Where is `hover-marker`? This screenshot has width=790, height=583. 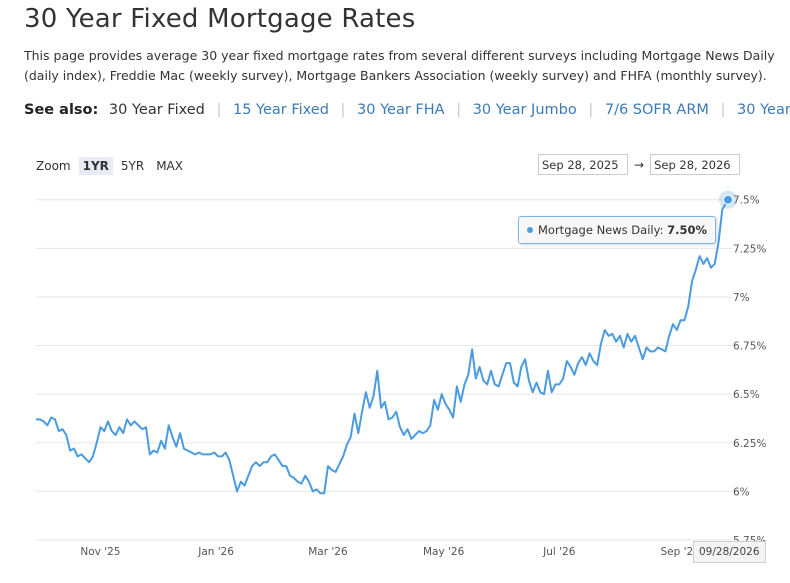 hover-marker is located at coordinates (728, 199).